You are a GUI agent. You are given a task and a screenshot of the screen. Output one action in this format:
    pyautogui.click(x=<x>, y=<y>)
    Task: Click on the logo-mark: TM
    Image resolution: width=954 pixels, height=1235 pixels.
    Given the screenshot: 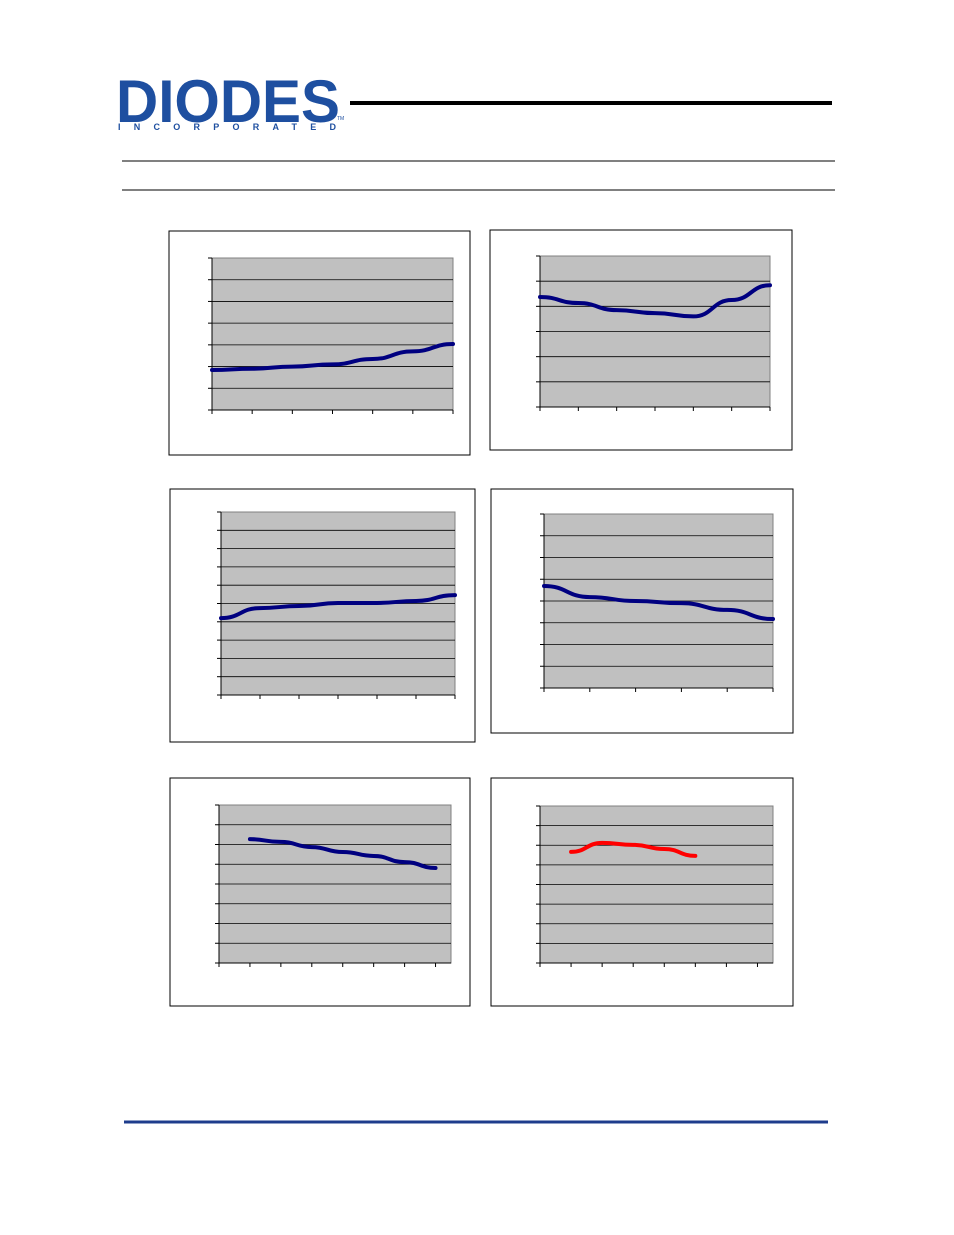 What is the action you would take?
    pyautogui.click(x=340, y=119)
    